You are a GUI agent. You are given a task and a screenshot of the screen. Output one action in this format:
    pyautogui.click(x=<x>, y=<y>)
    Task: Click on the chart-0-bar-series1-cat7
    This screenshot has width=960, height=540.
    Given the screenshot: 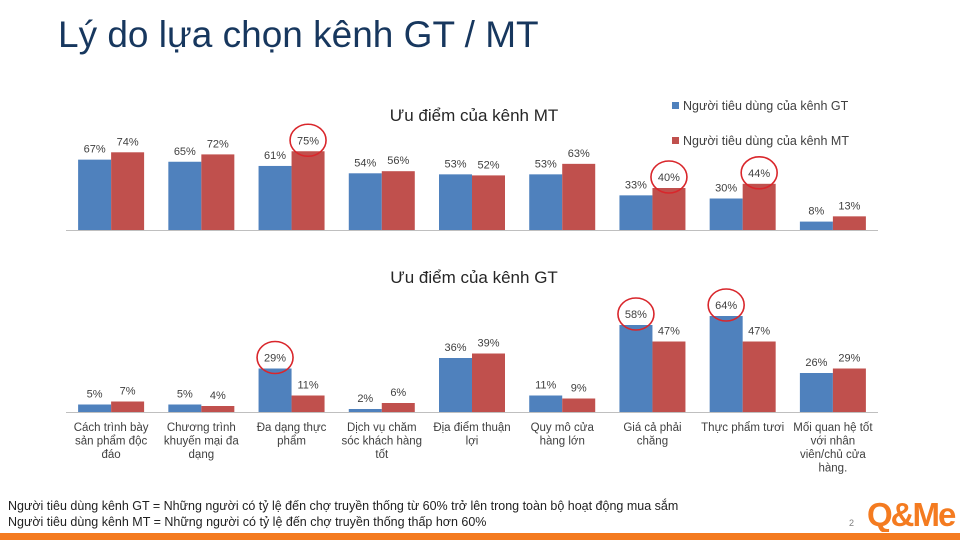 What is the action you would take?
    pyautogui.click(x=759, y=206)
    